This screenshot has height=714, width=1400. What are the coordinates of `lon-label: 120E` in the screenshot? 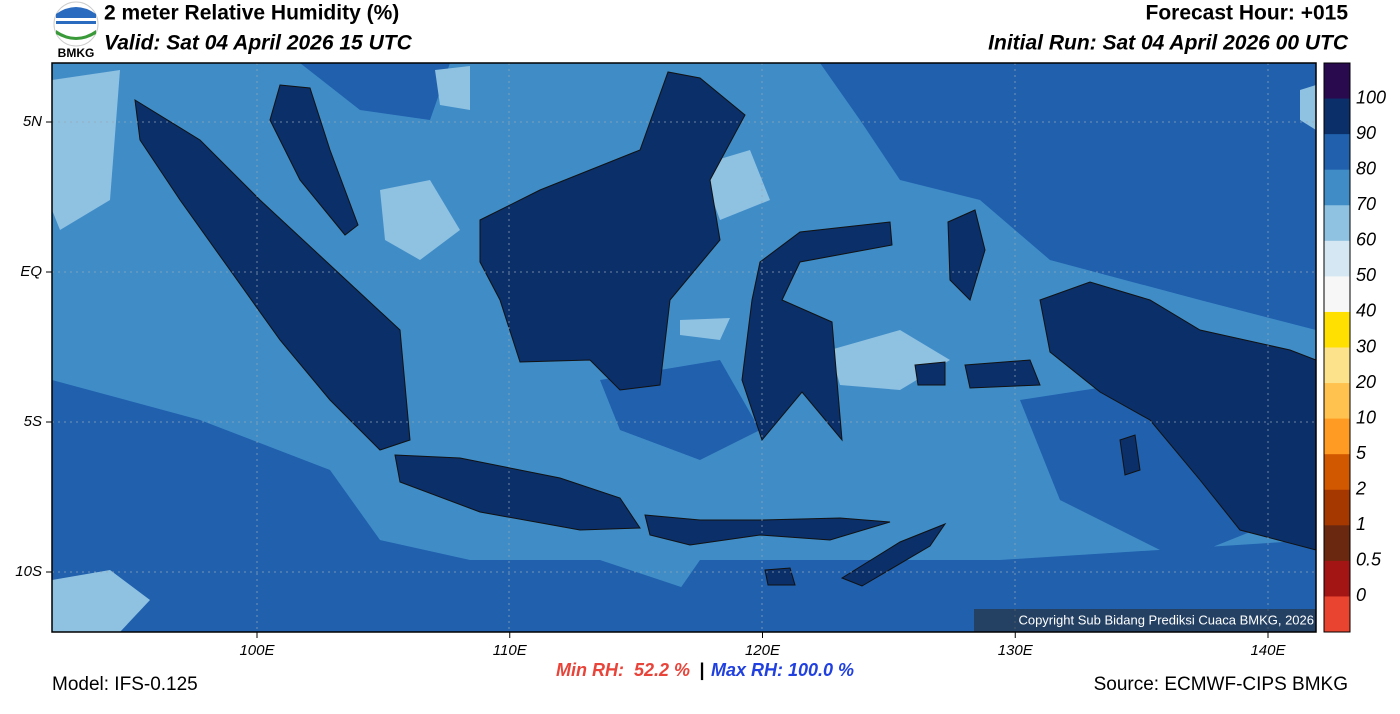 It's located at (763, 650).